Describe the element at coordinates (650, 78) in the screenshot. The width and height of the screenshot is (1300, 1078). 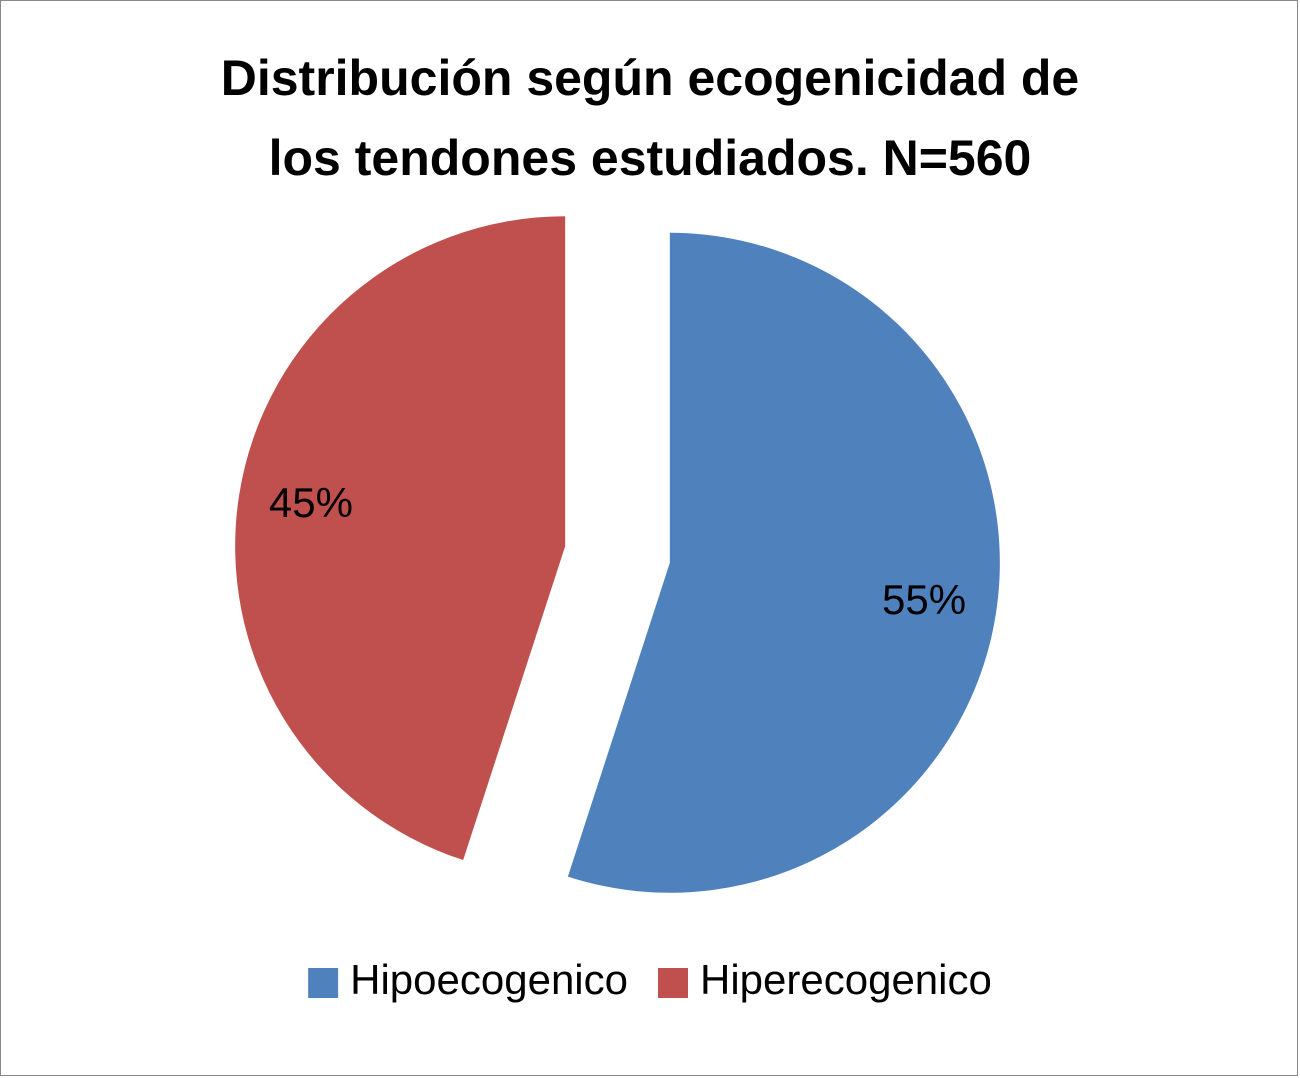
I see `chart-title: Distribución según ecogenicidad de` at that location.